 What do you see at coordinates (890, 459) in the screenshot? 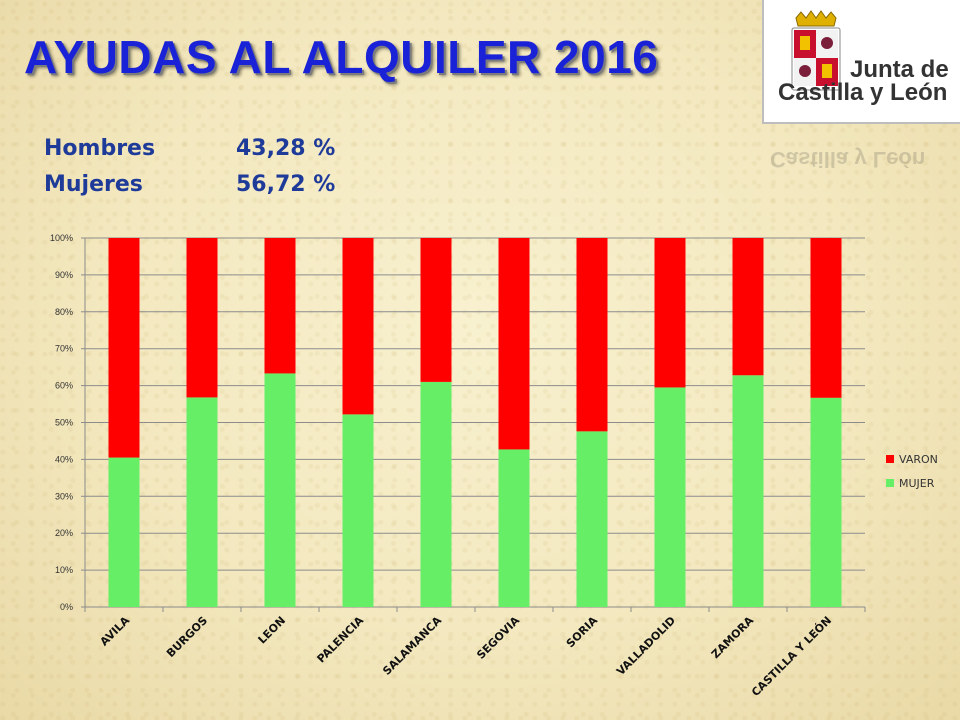
I see `legend-swatch-varon` at bounding box center [890, 459].